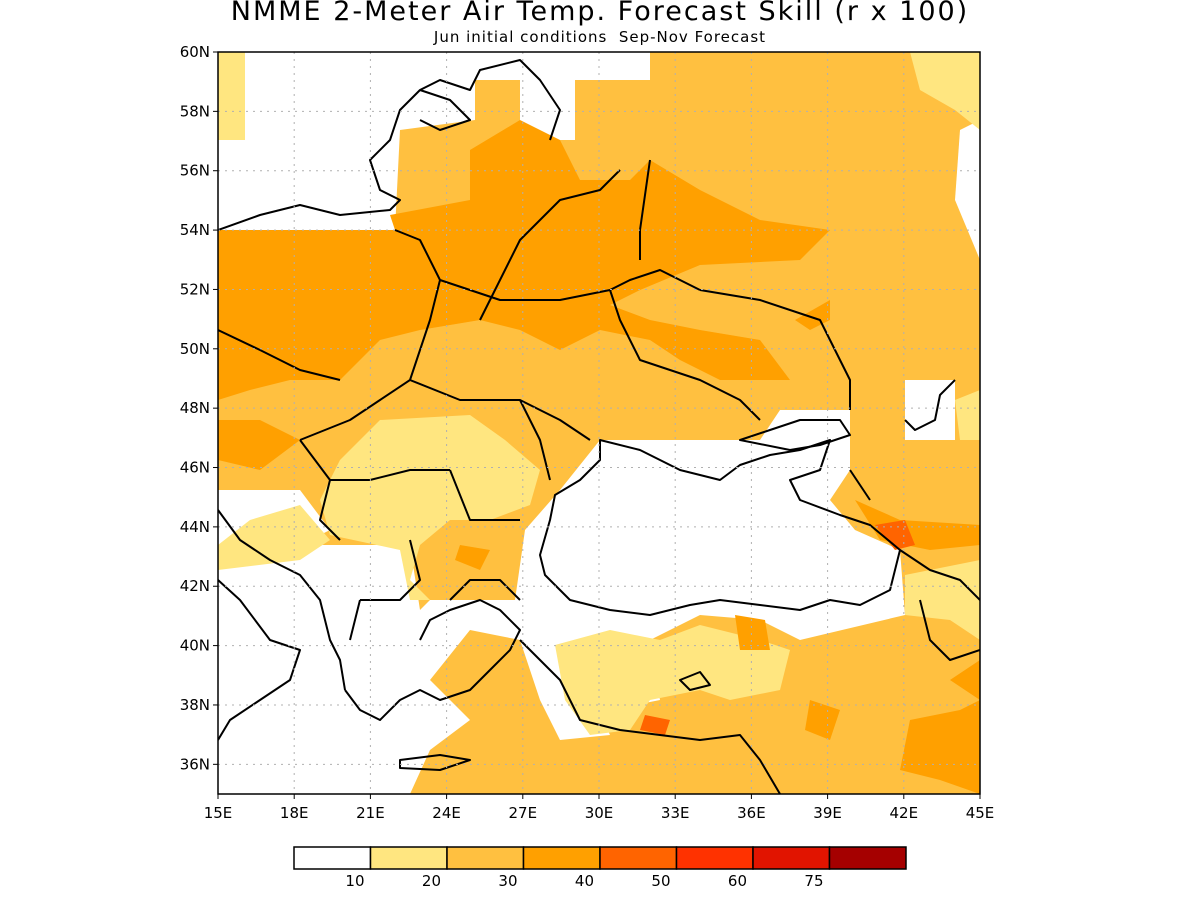  What do you see at coordinates (446, 813) in the screenshot?
I see `lon-tick-label: 24E` at bounding box center [446, 813].